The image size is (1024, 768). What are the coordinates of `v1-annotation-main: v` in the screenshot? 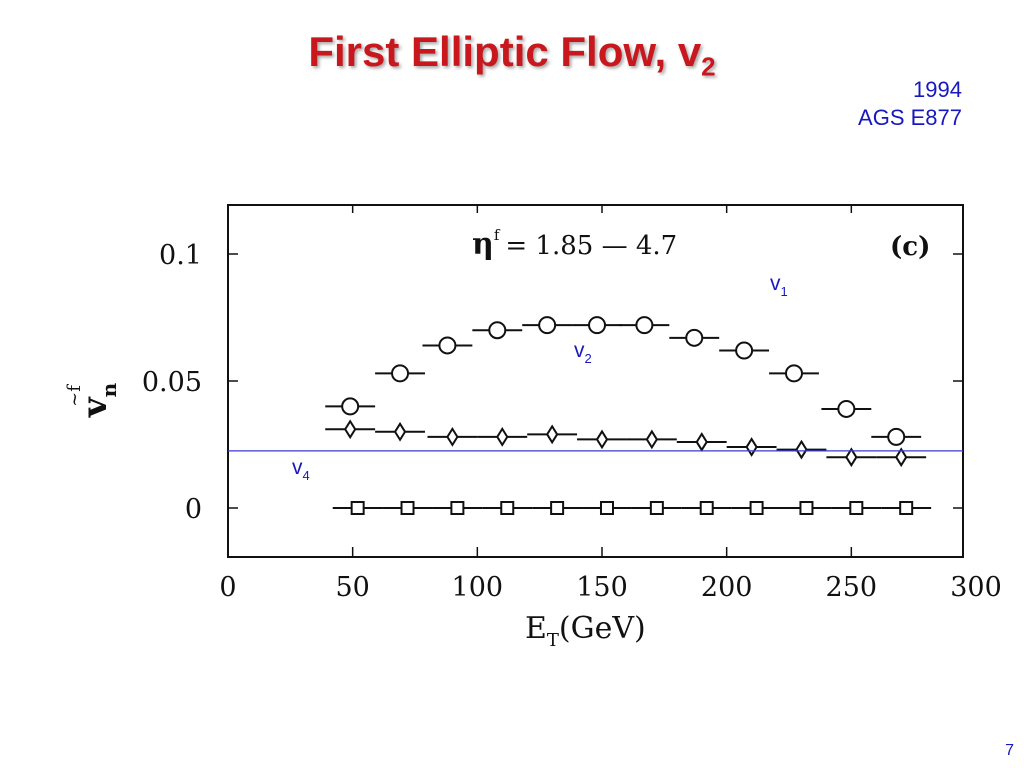 It's located at (775, 283).